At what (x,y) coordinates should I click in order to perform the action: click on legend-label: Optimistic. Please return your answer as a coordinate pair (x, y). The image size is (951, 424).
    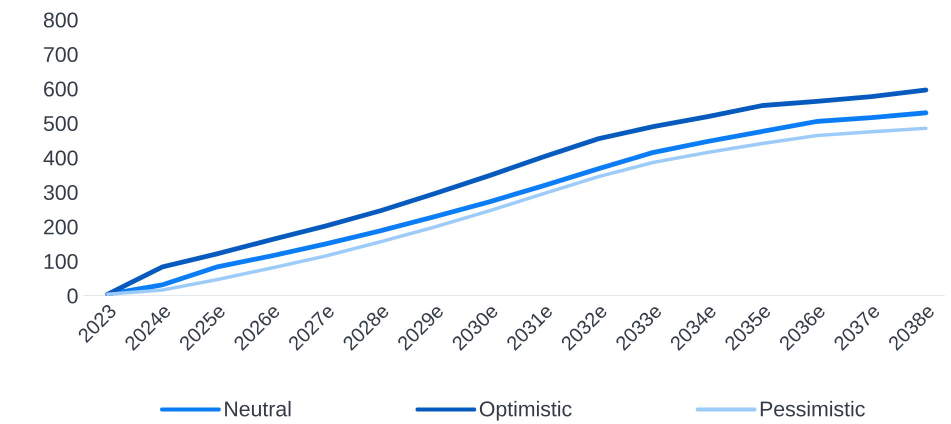
    Looking at the image, I should click on (526, 411).